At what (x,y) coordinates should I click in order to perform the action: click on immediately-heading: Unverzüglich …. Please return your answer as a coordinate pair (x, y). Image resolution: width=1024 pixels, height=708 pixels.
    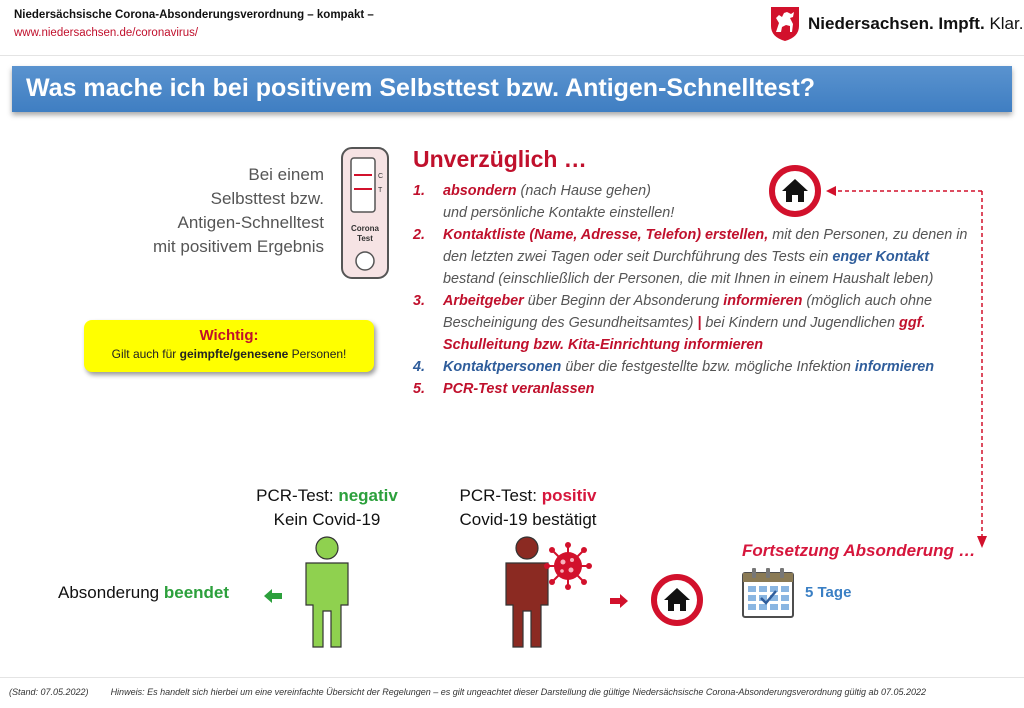
    Looking at the image, I should click on (500, 159).